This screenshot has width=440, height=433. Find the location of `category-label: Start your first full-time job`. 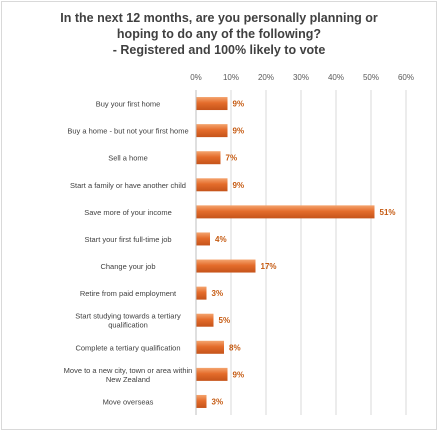

category-label: Start your first full-time job is located at coordinates (127, 239).